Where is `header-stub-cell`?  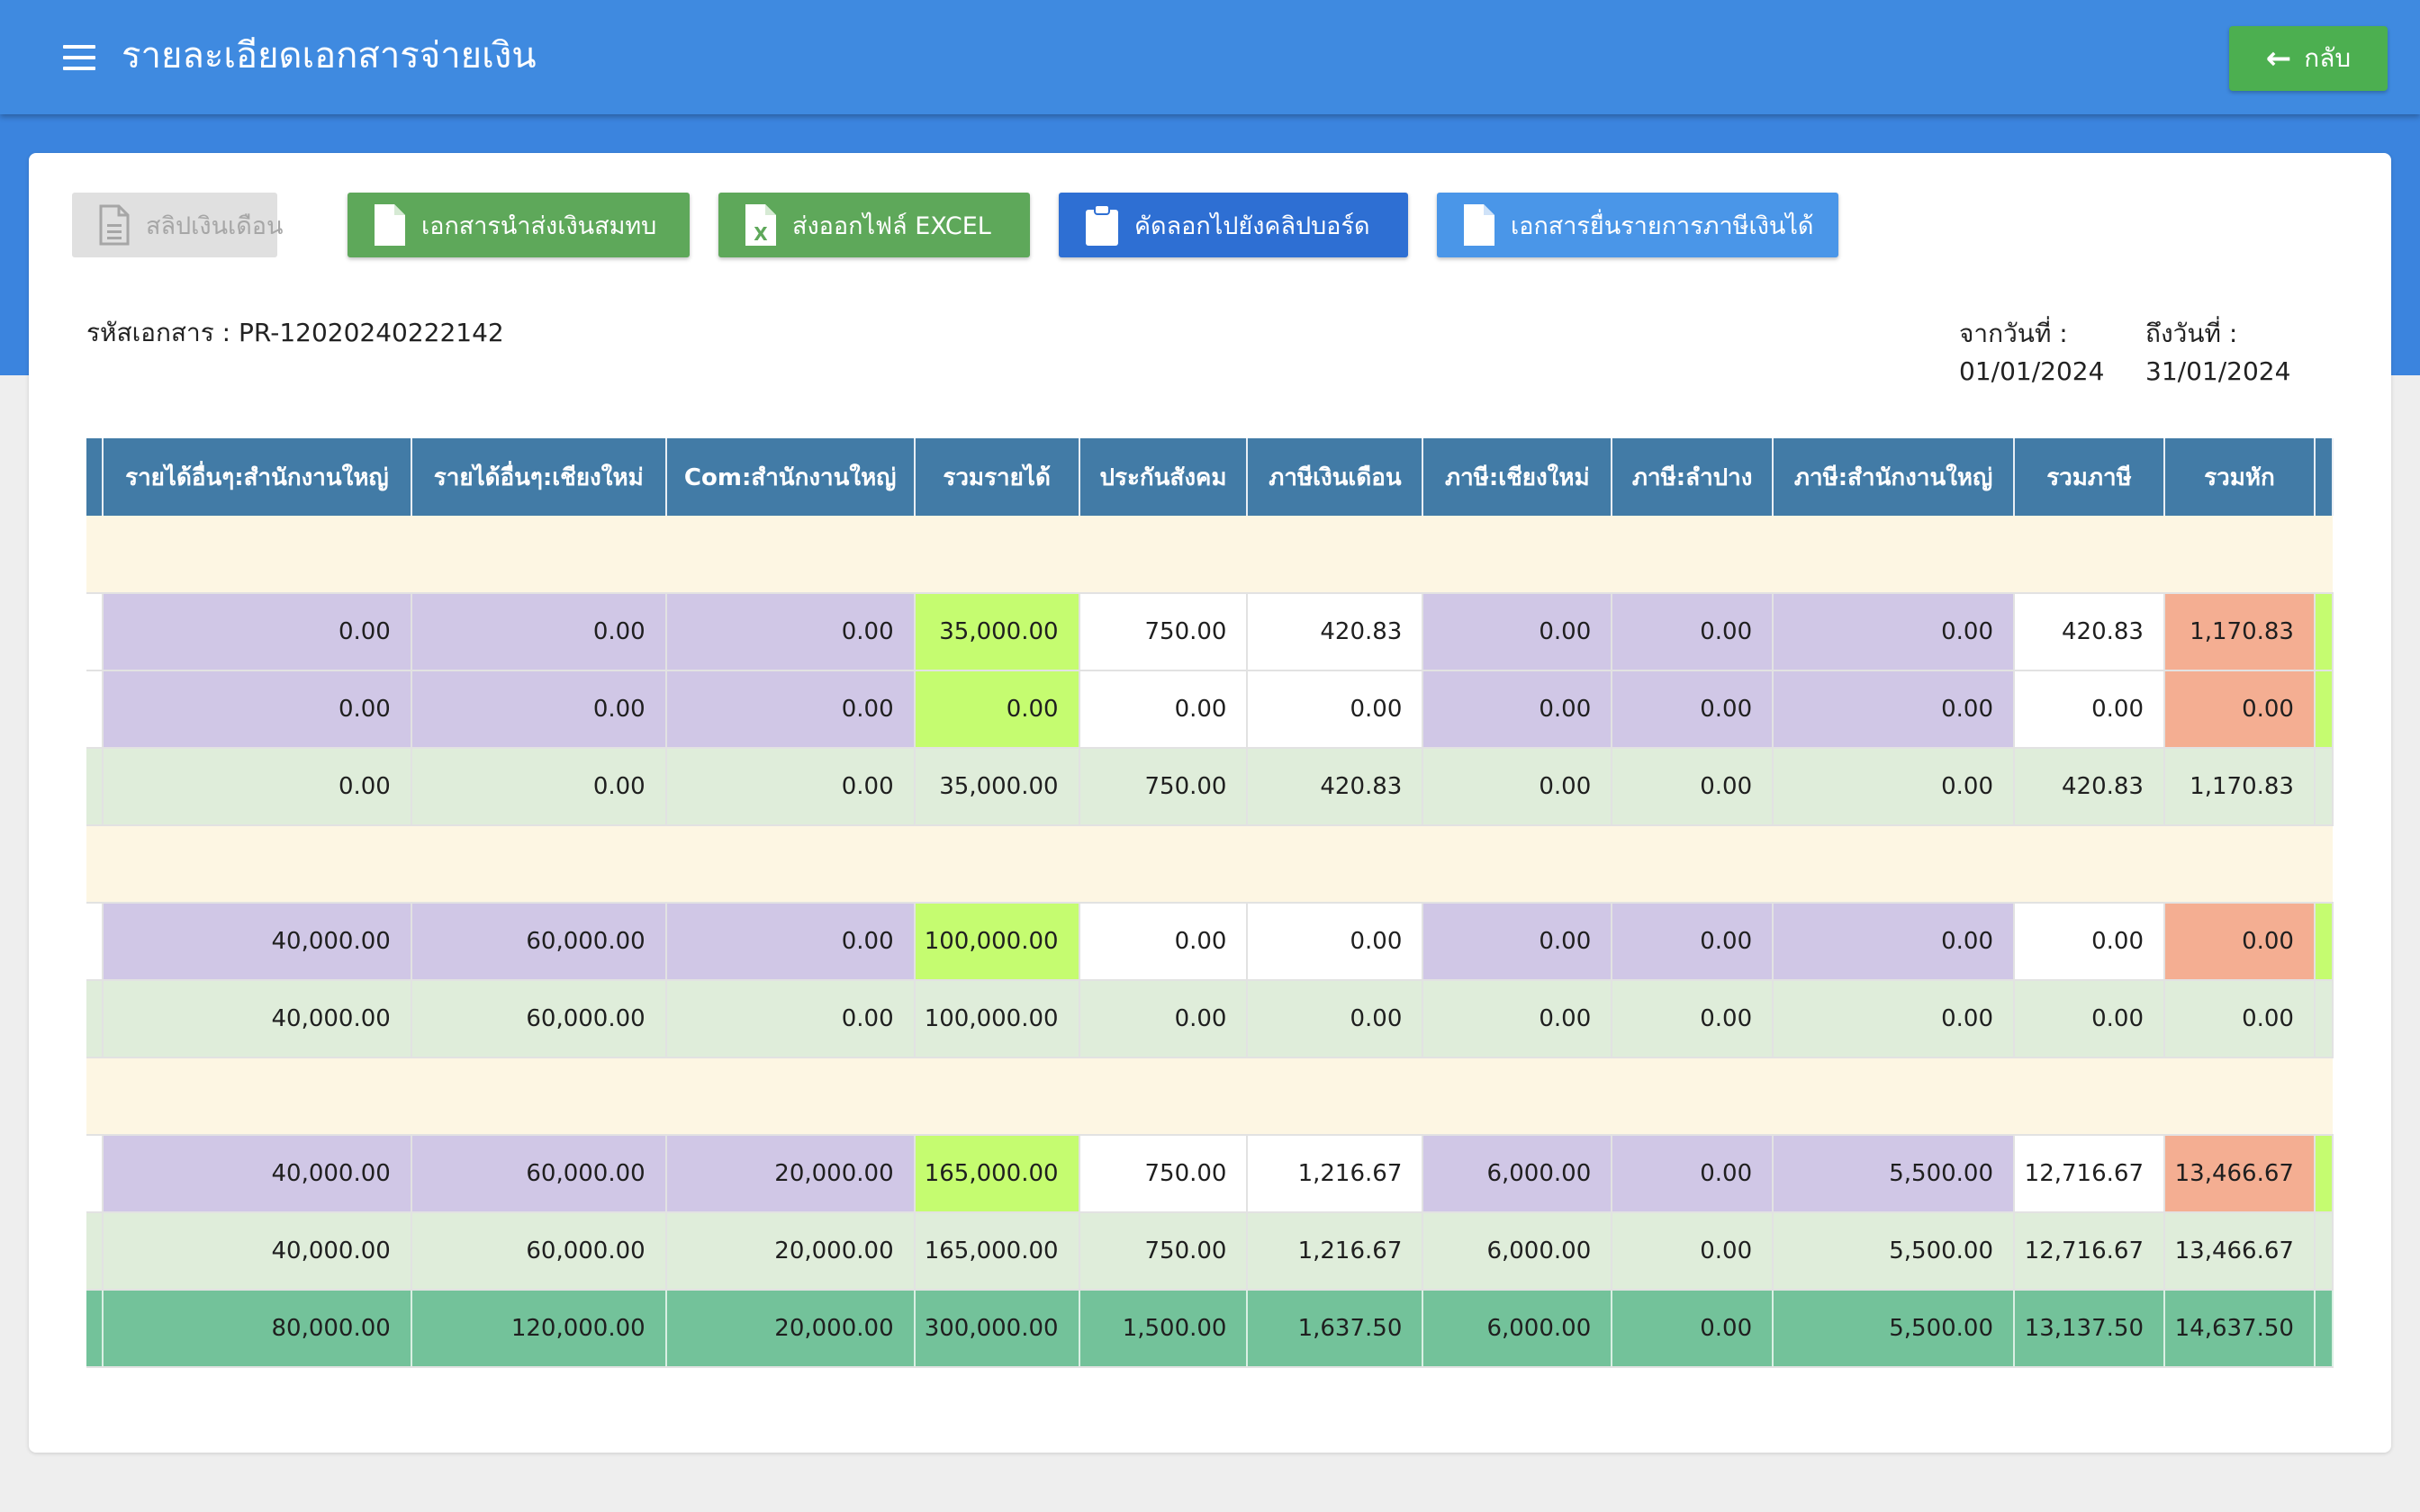 header-stub-cell is located at coordinates (95, 477).